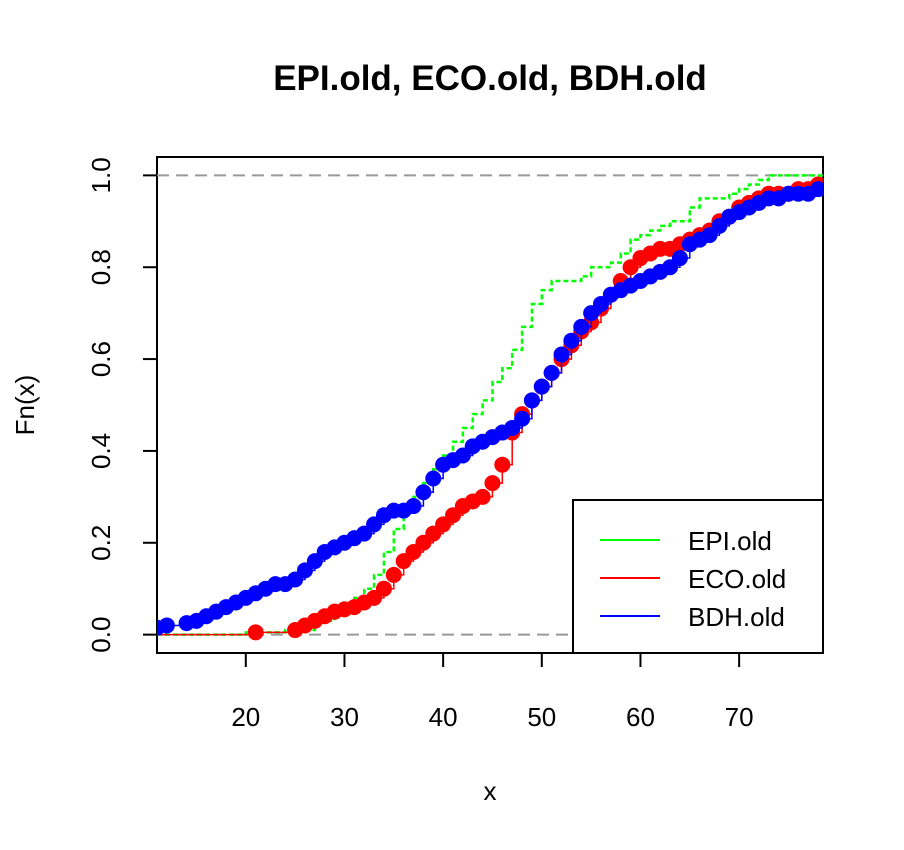 The width and height of the screenshot is (904, 850). Describe the element at coordinates (101, 359) in the screenshot. I see `y-tick-label: 0.6` at that location.